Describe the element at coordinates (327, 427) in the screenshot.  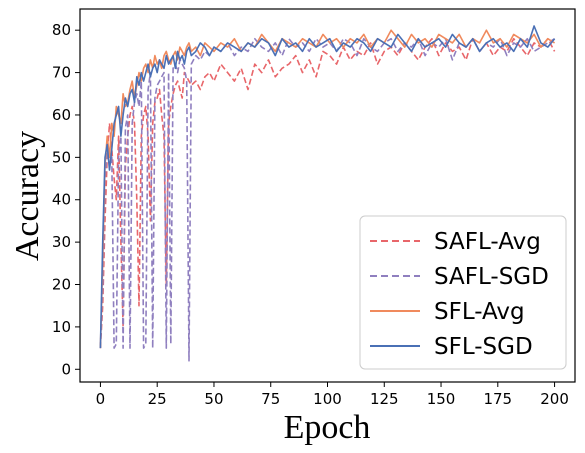
I see `x-axis-label: Epoch` at that location.